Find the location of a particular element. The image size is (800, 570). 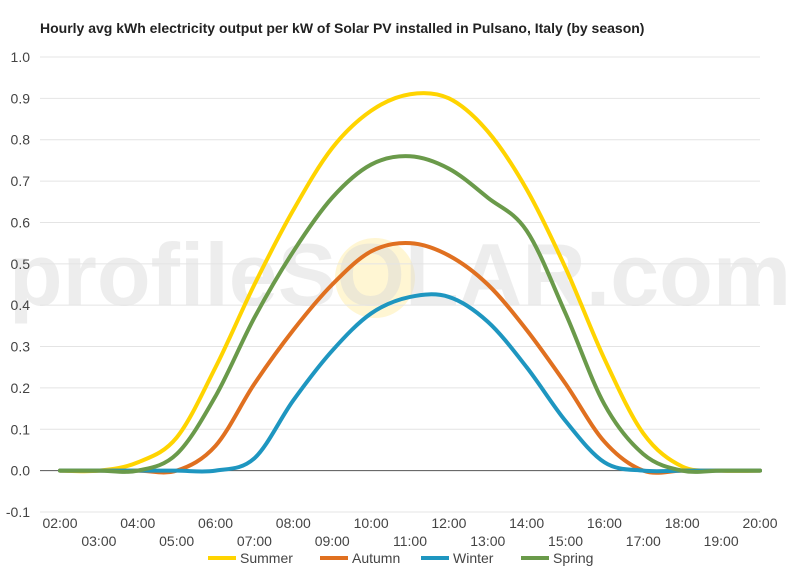

x-tick-label: 06:00 is located at coordinates (215, 523).